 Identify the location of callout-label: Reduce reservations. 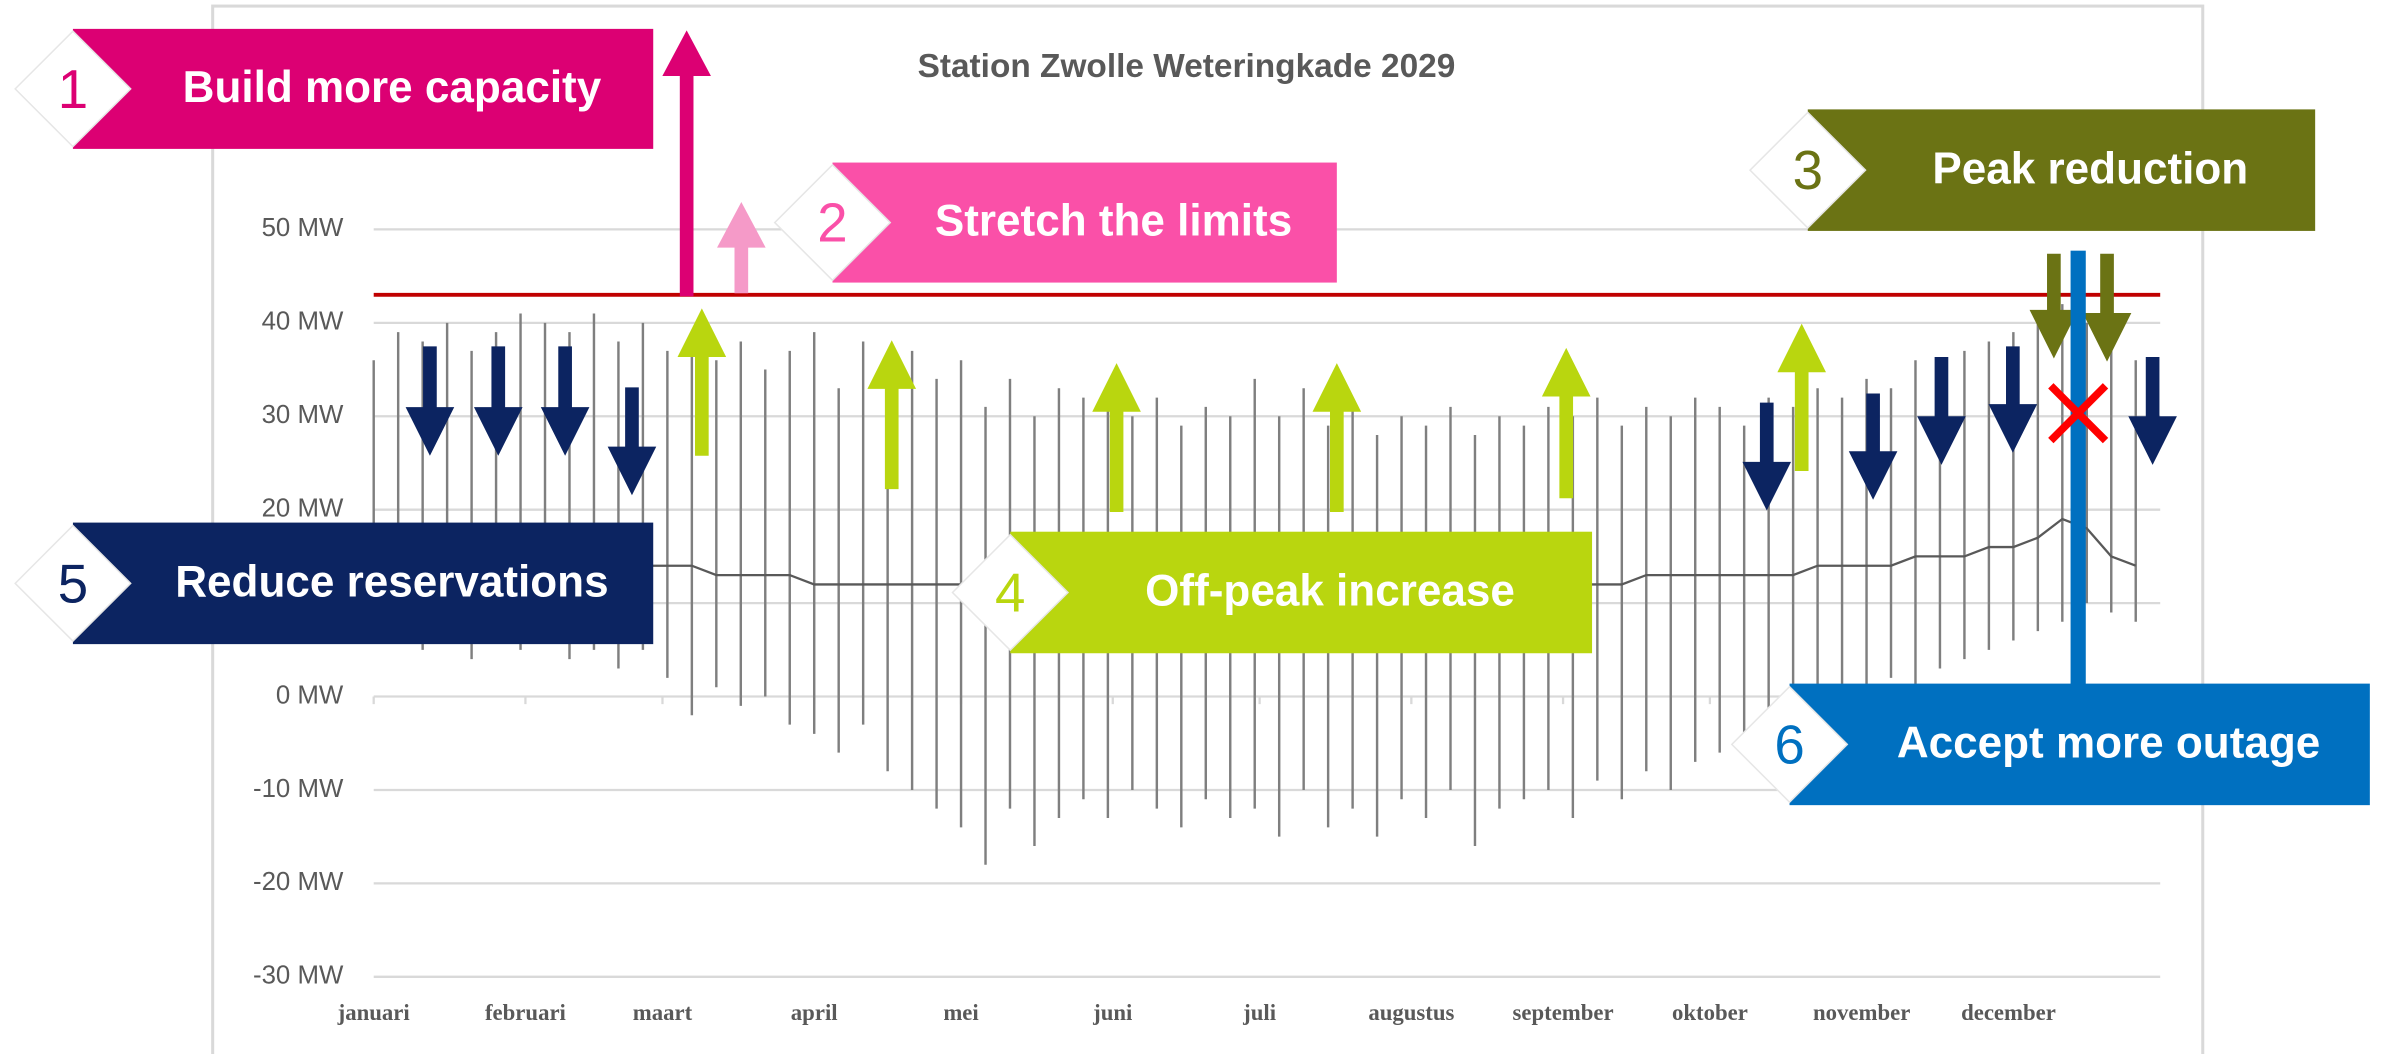
(391, 582).